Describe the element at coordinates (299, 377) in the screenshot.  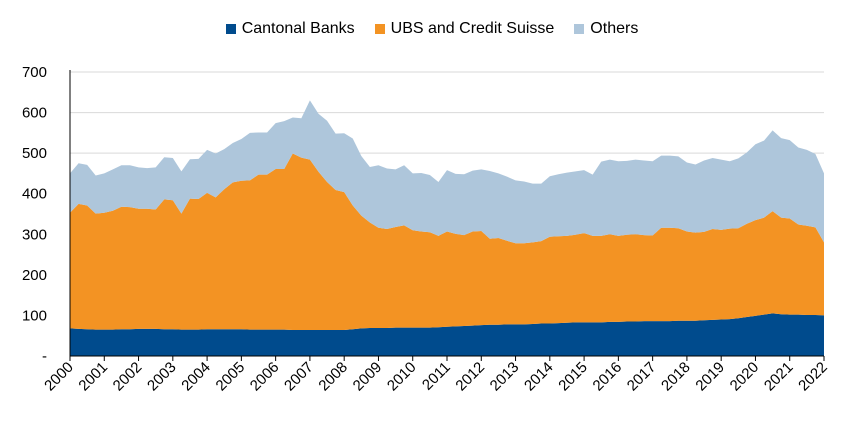
I see `x-tick-label: 2007` at that location.